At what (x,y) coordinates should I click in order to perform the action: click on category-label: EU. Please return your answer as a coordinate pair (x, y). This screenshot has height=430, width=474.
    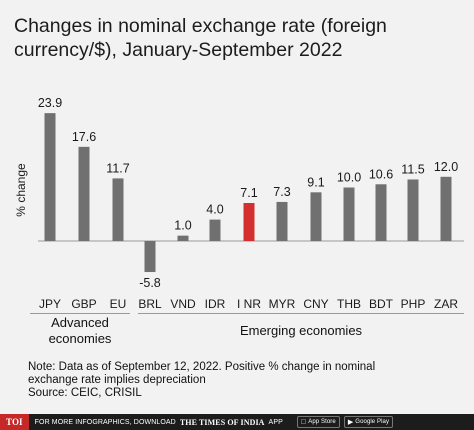
    Looking at the image, I should click on (118, 304).